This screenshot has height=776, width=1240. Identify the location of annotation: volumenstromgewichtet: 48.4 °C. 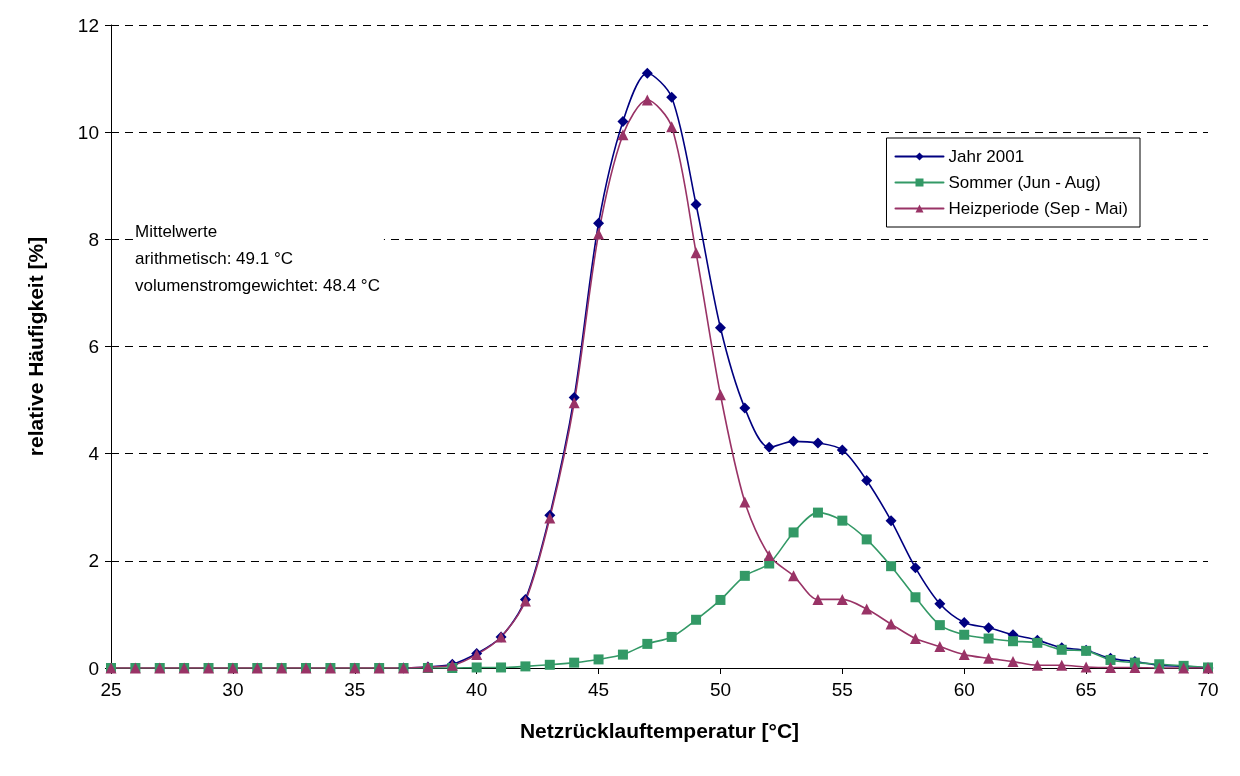
(257, 285).